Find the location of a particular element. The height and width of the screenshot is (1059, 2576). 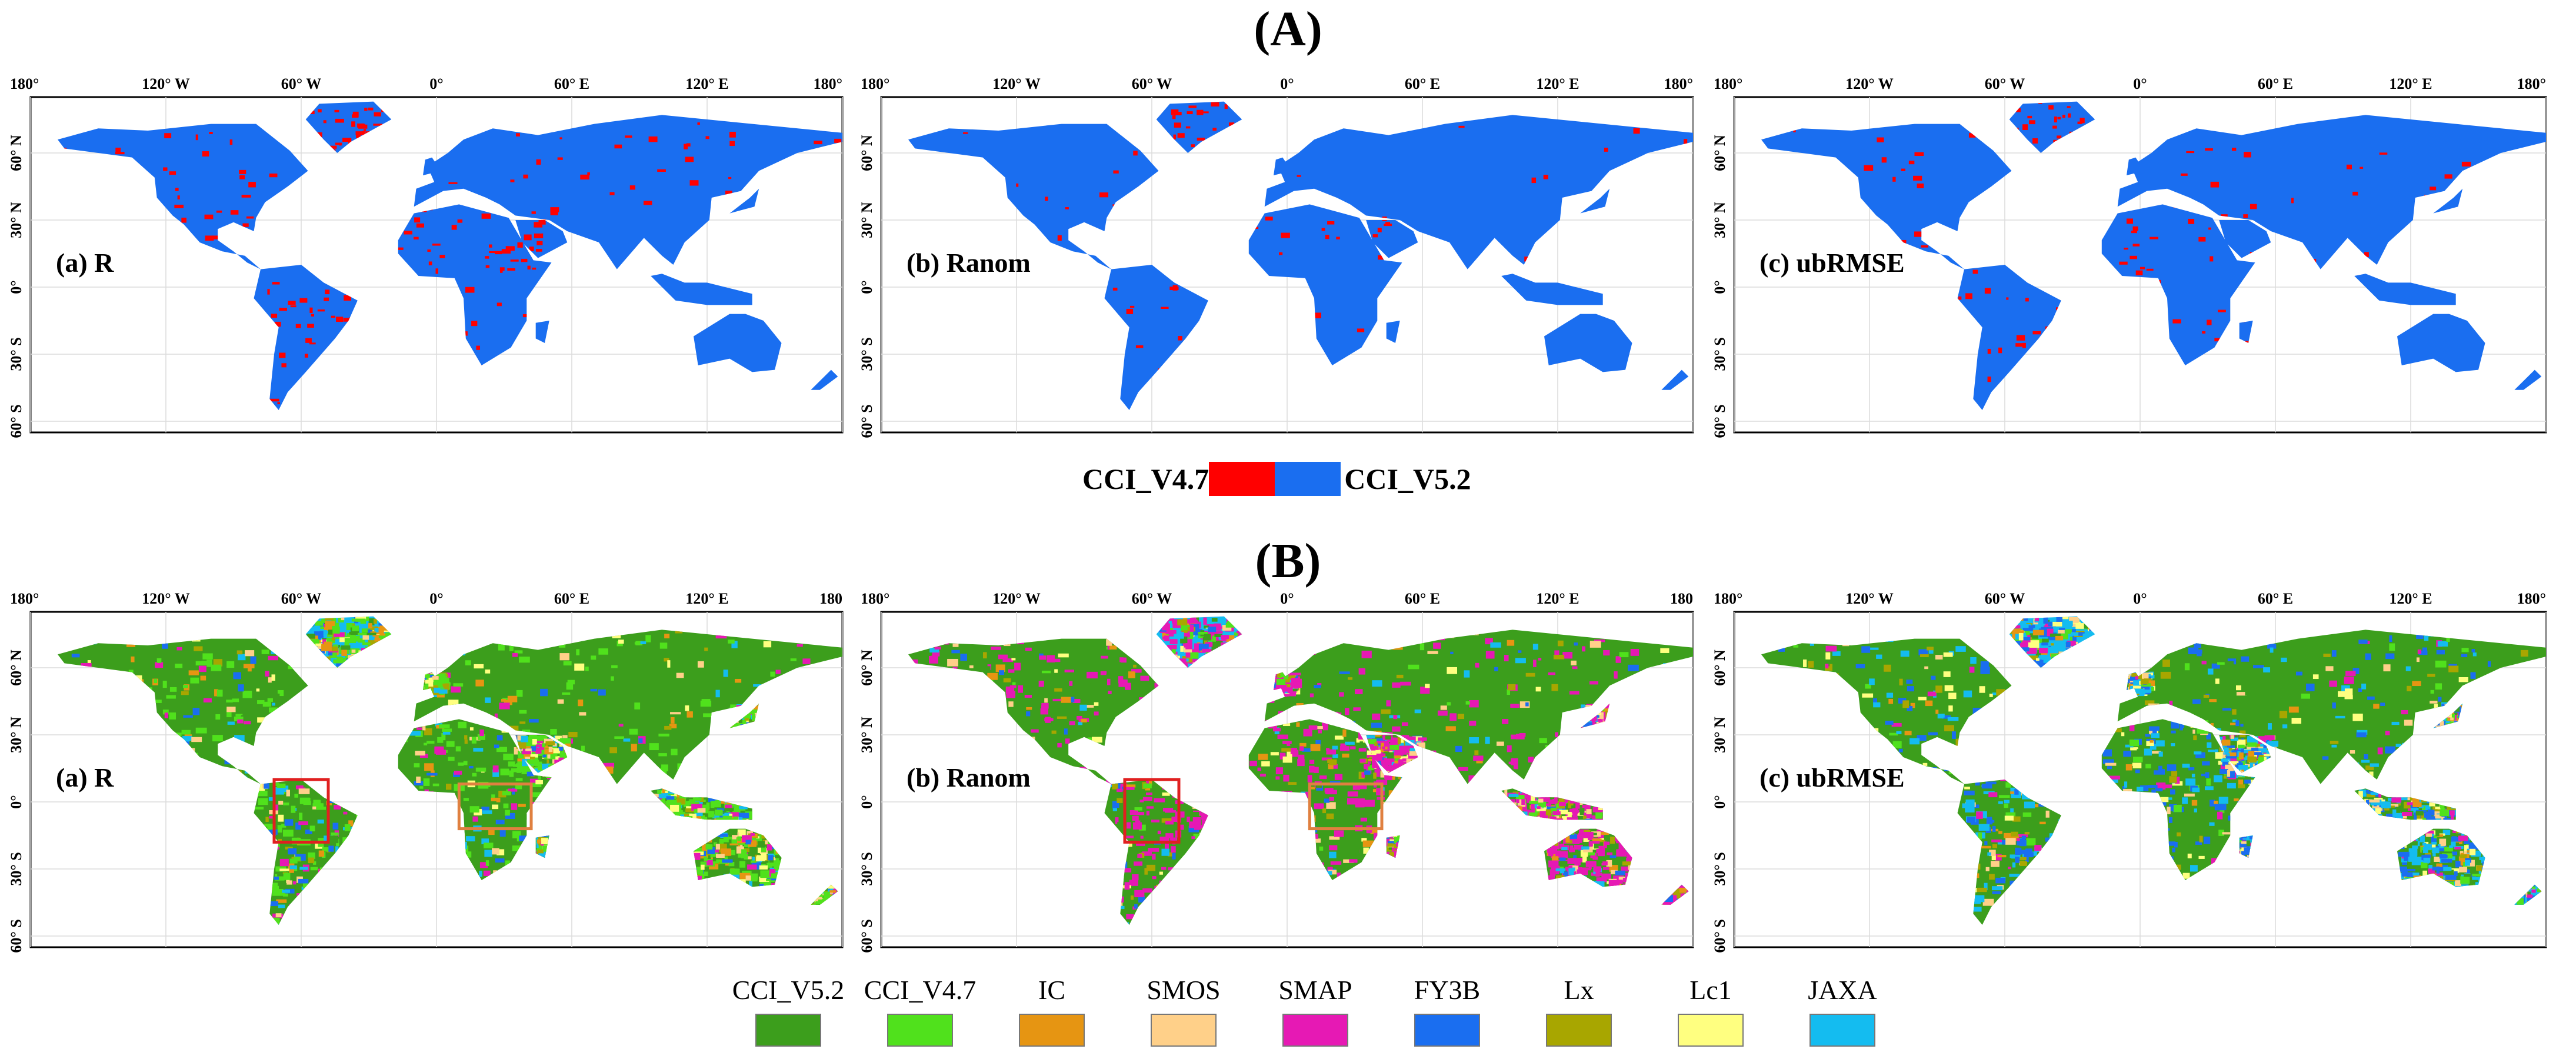

landmass-indonesia is located at coordinates (1552, 289).